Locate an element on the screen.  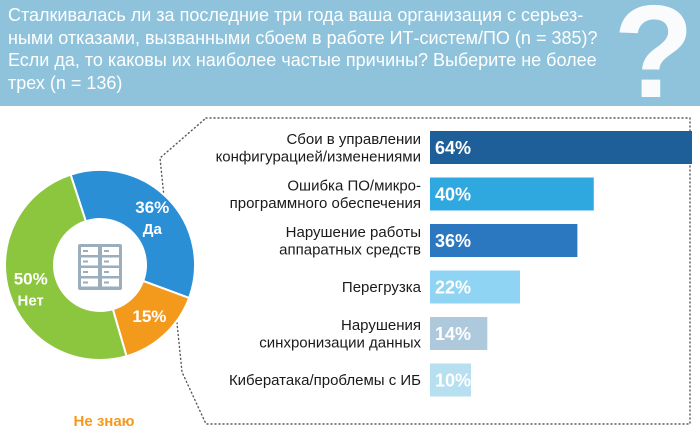
bar-value-label: 40% is located at coordinates (453, 195).